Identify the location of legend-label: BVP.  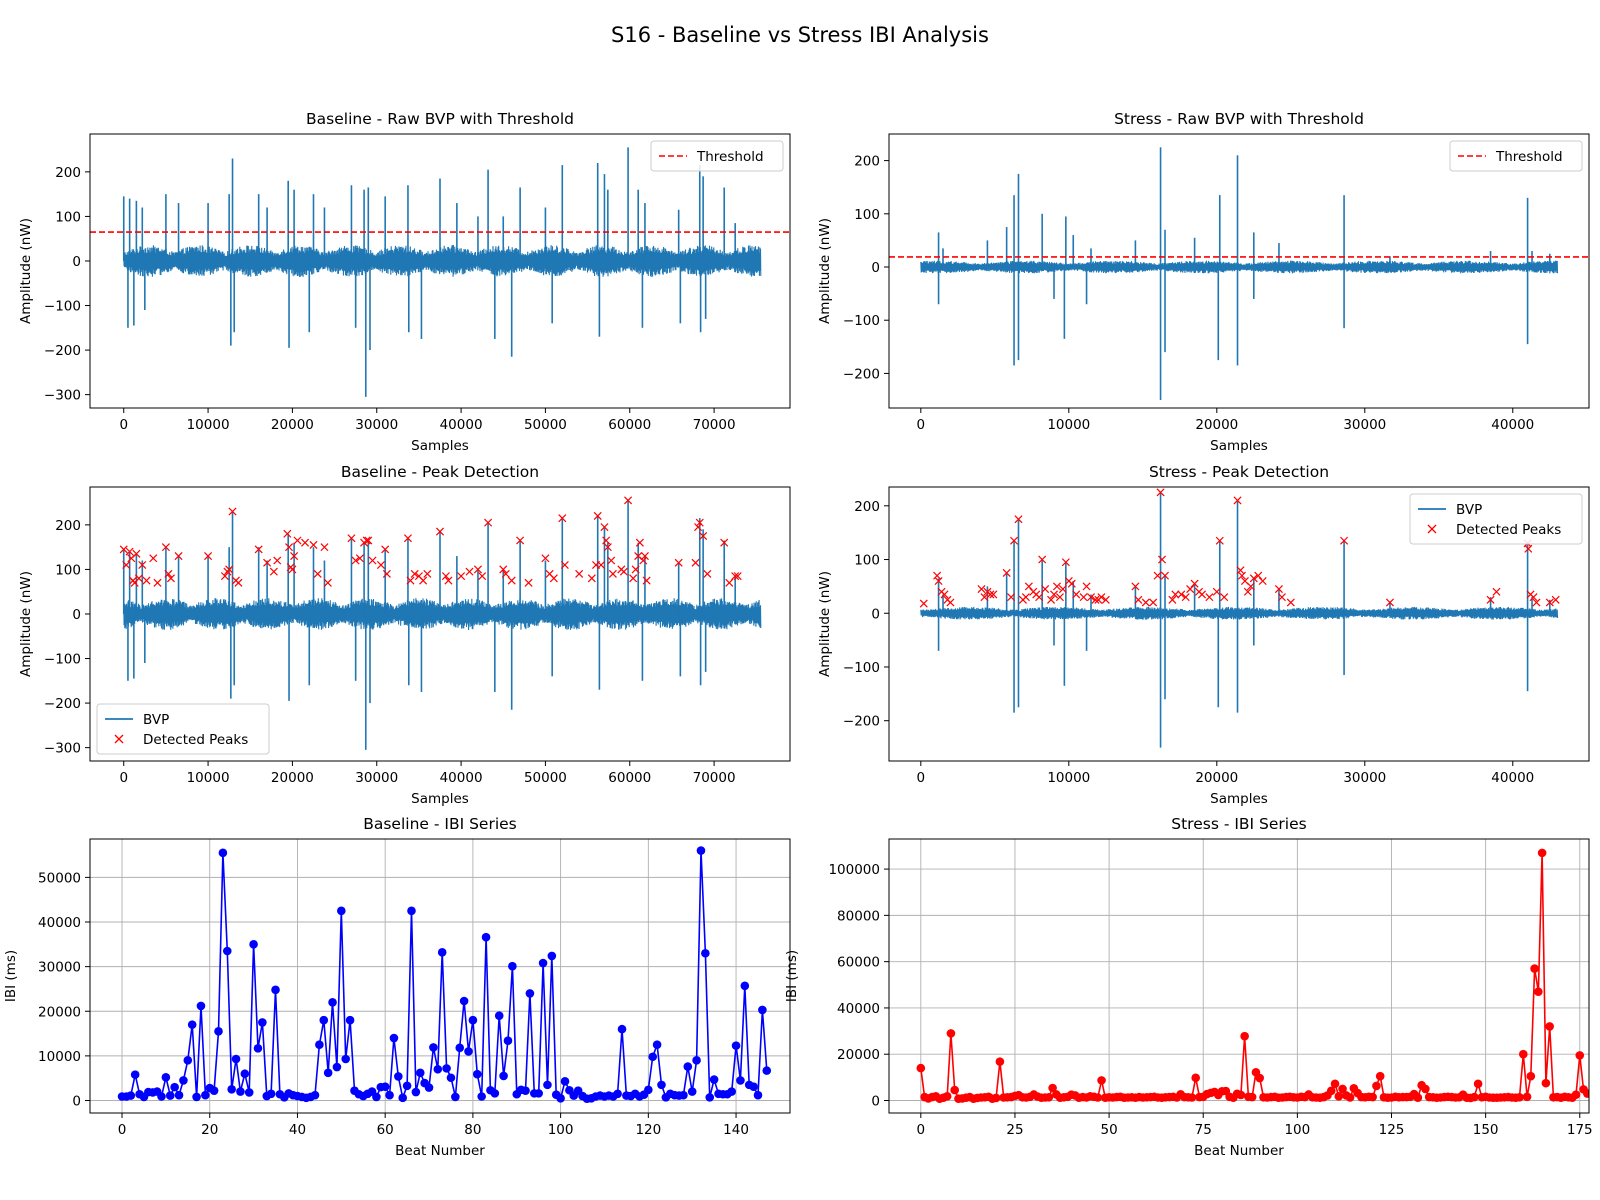
(156, 720).